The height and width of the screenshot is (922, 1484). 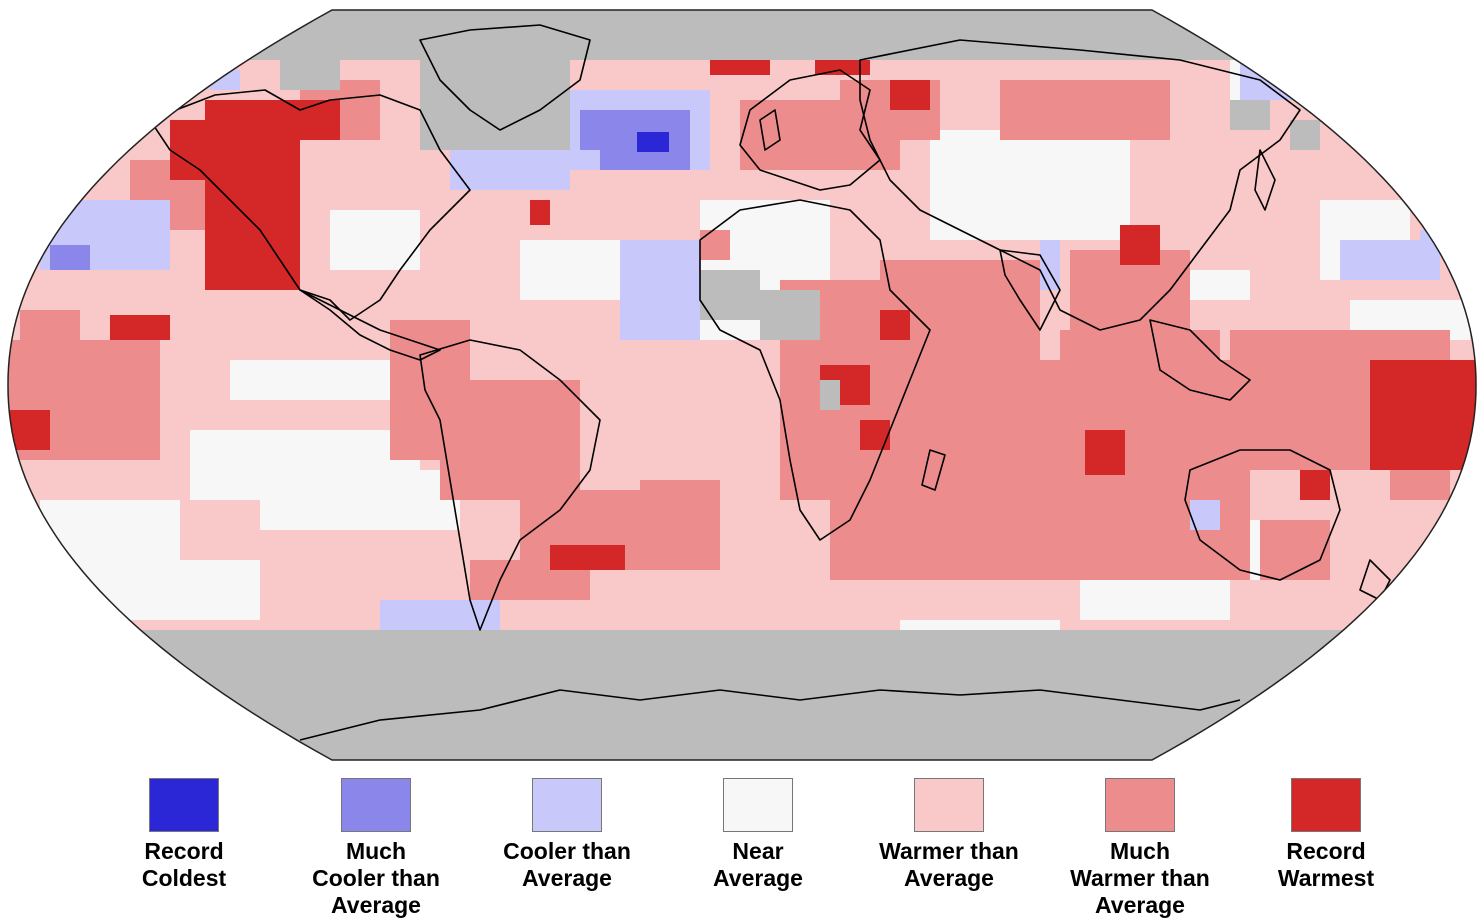 What do you see at coordinates (370, 325) in the screenshot?
I see `central-america-outline` at bounding box center [370, 325].